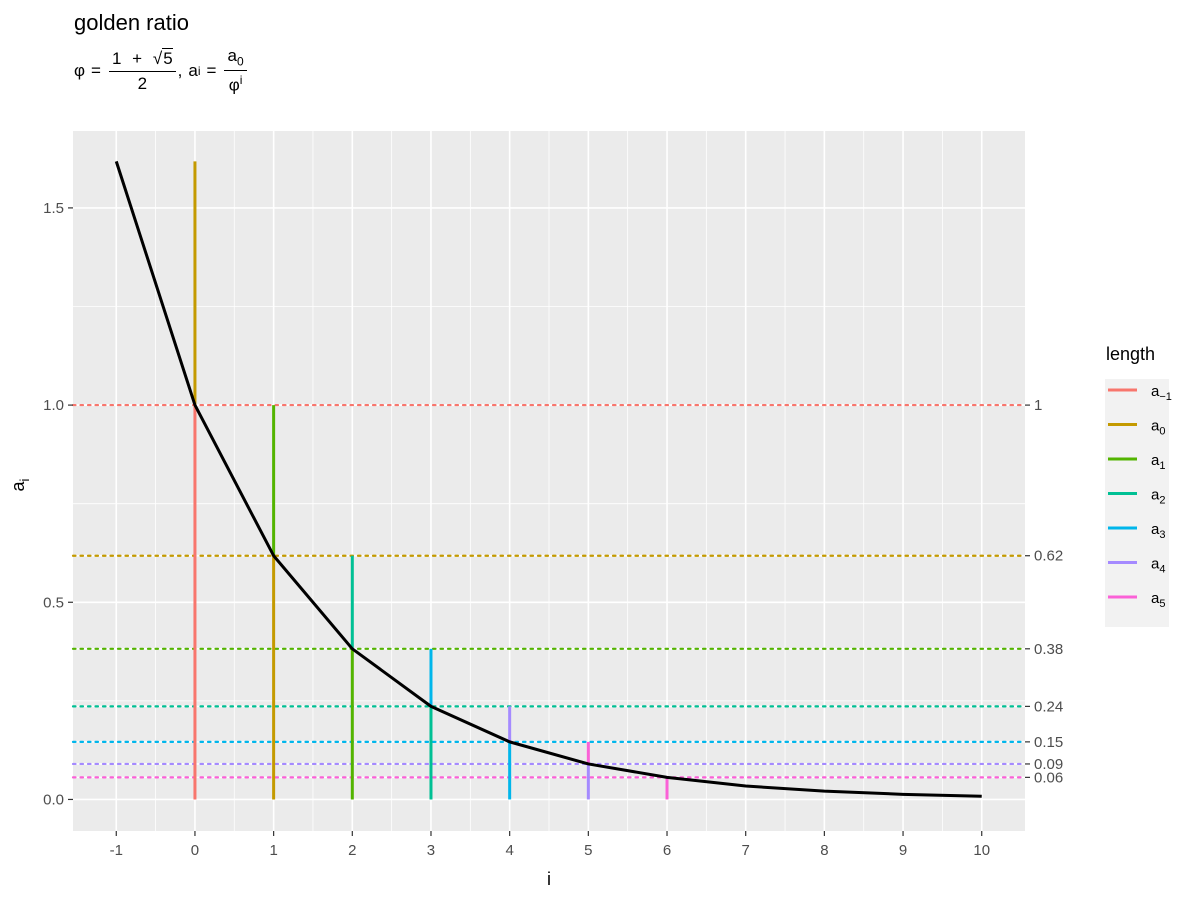  I want to click on x-tick-label: 9, so click(903, 850).